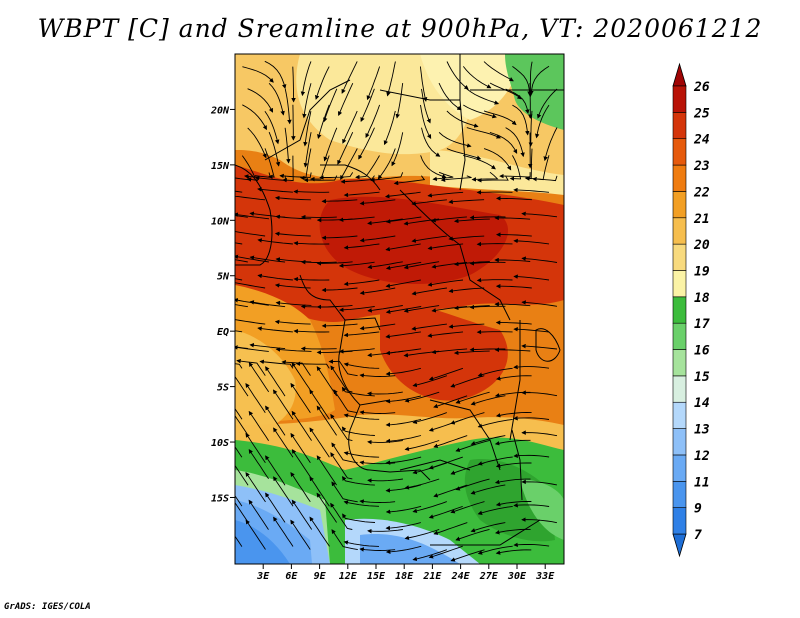 The width and height of the screenshot is (800, 618). Describe the element at coordinates (679, 74) in the screenshot. I see `colorbar-cap-top` at that location.